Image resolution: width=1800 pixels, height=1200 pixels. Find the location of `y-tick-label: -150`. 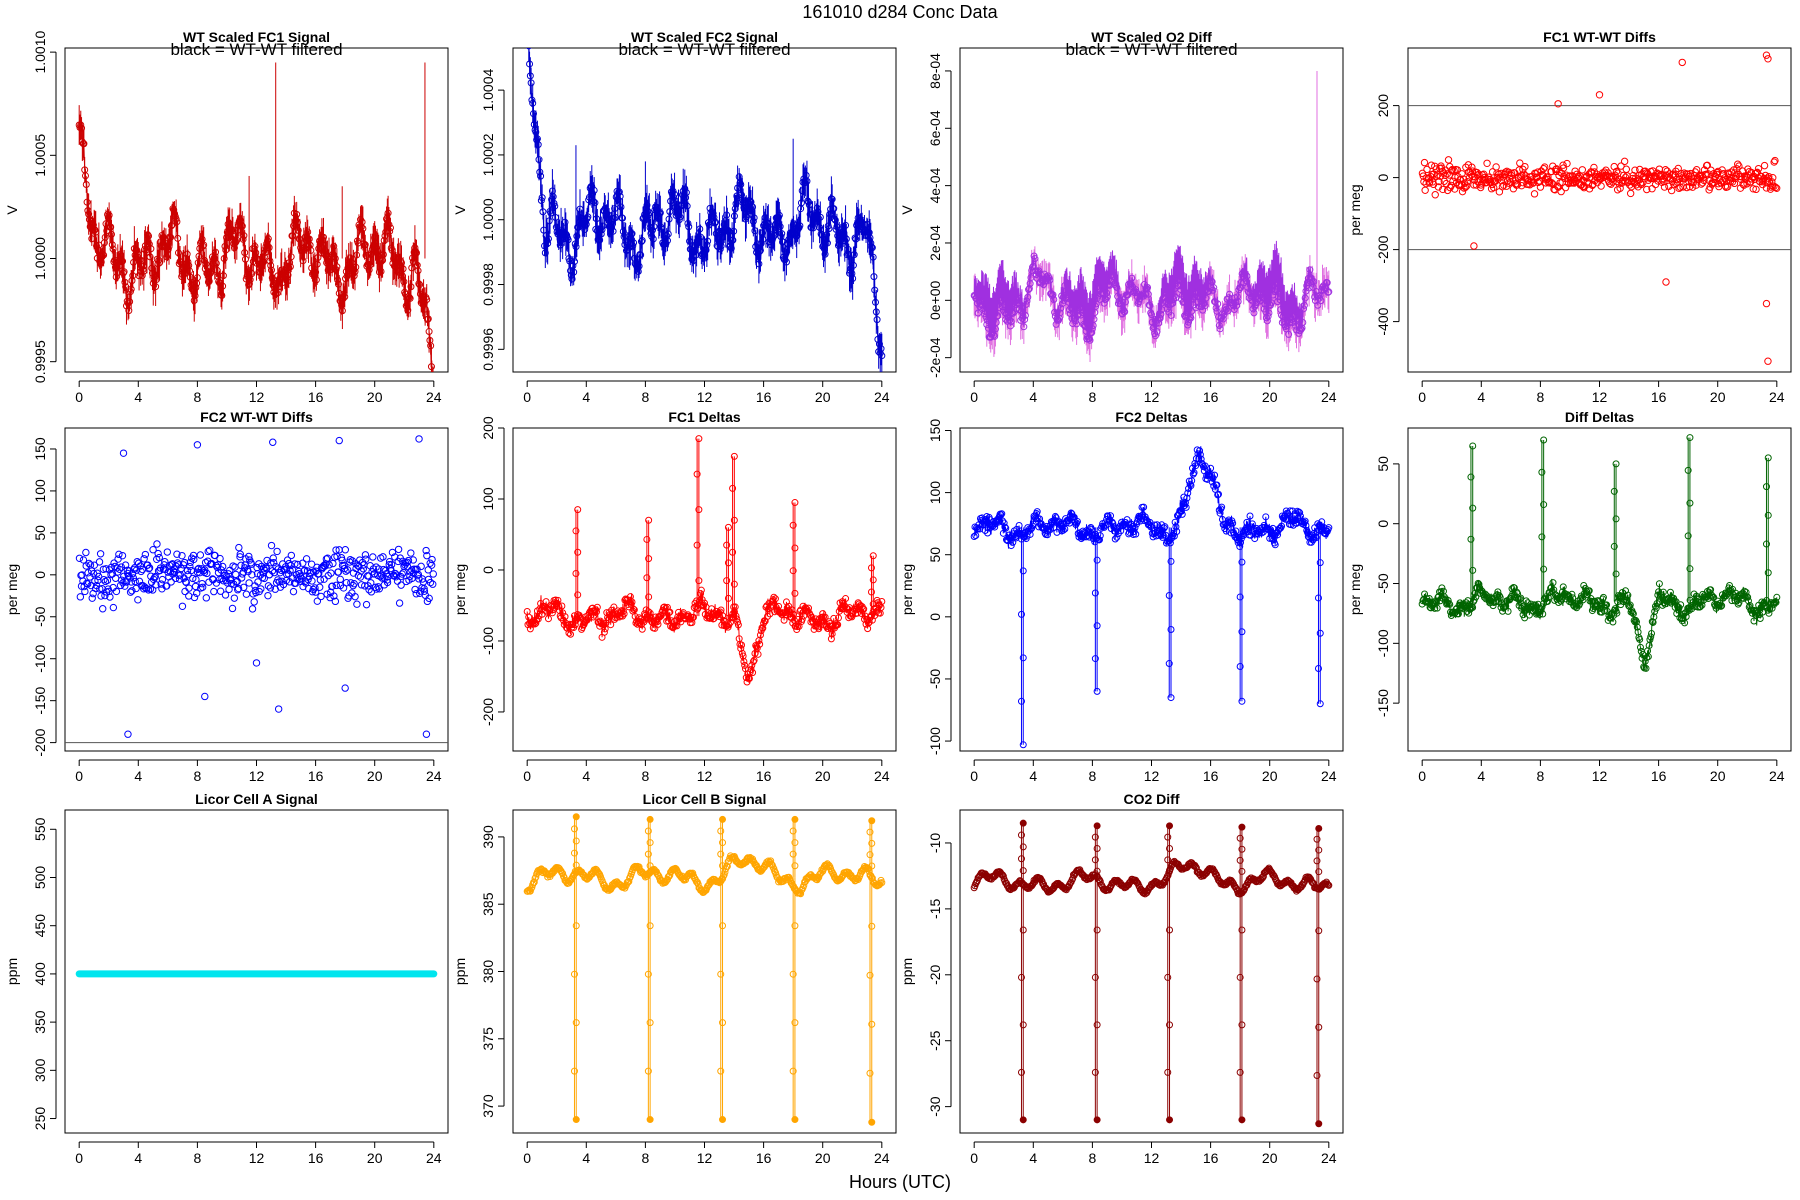

y-tick-label: -150 is located at coordinates (40, 700).